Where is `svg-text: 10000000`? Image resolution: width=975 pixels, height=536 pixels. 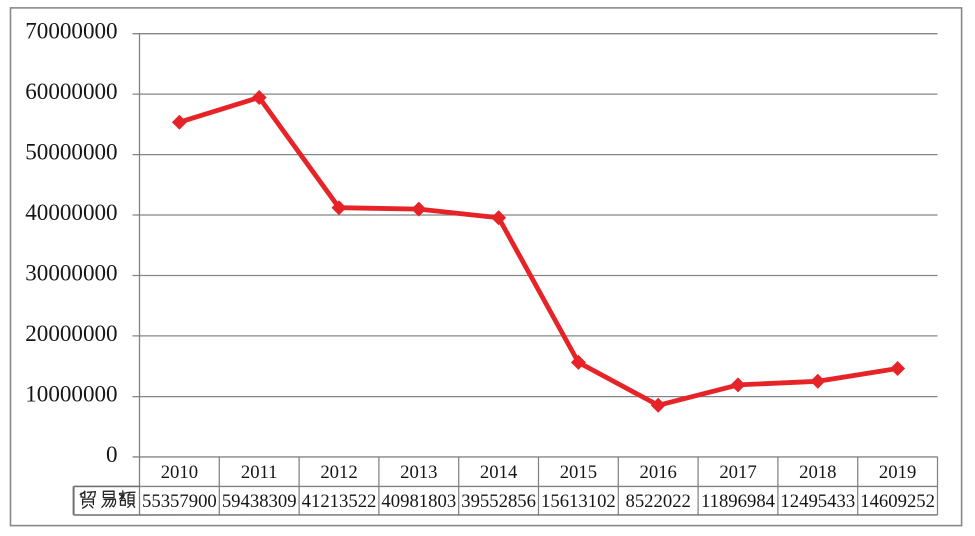
svg-text: 10000000 is located at coordinates (71, 393).